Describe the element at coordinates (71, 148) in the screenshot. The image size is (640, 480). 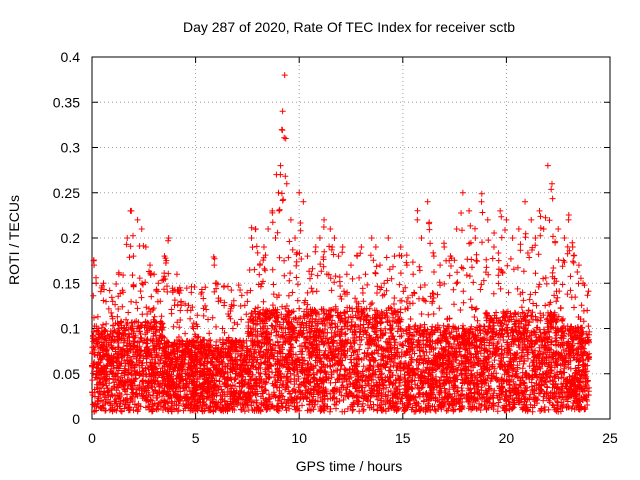
I see `y-tick-label: 0.3` at that location.